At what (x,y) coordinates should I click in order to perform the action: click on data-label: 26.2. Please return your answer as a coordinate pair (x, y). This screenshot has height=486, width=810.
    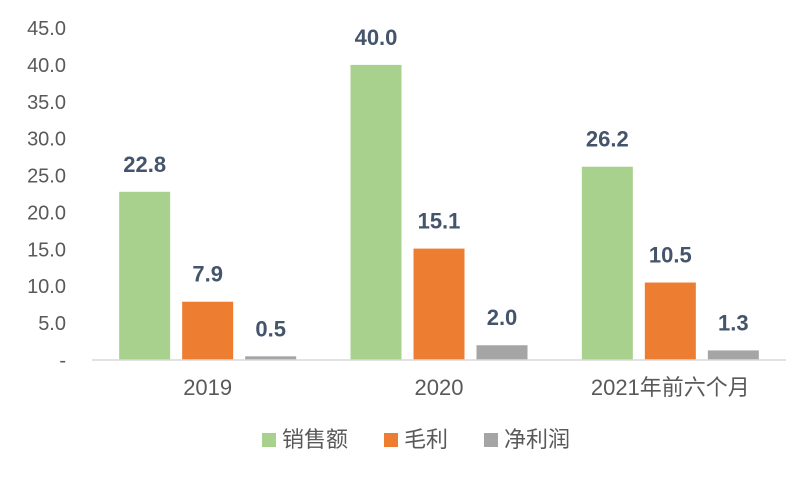
    Looking at the image, I should click on (607, 139).